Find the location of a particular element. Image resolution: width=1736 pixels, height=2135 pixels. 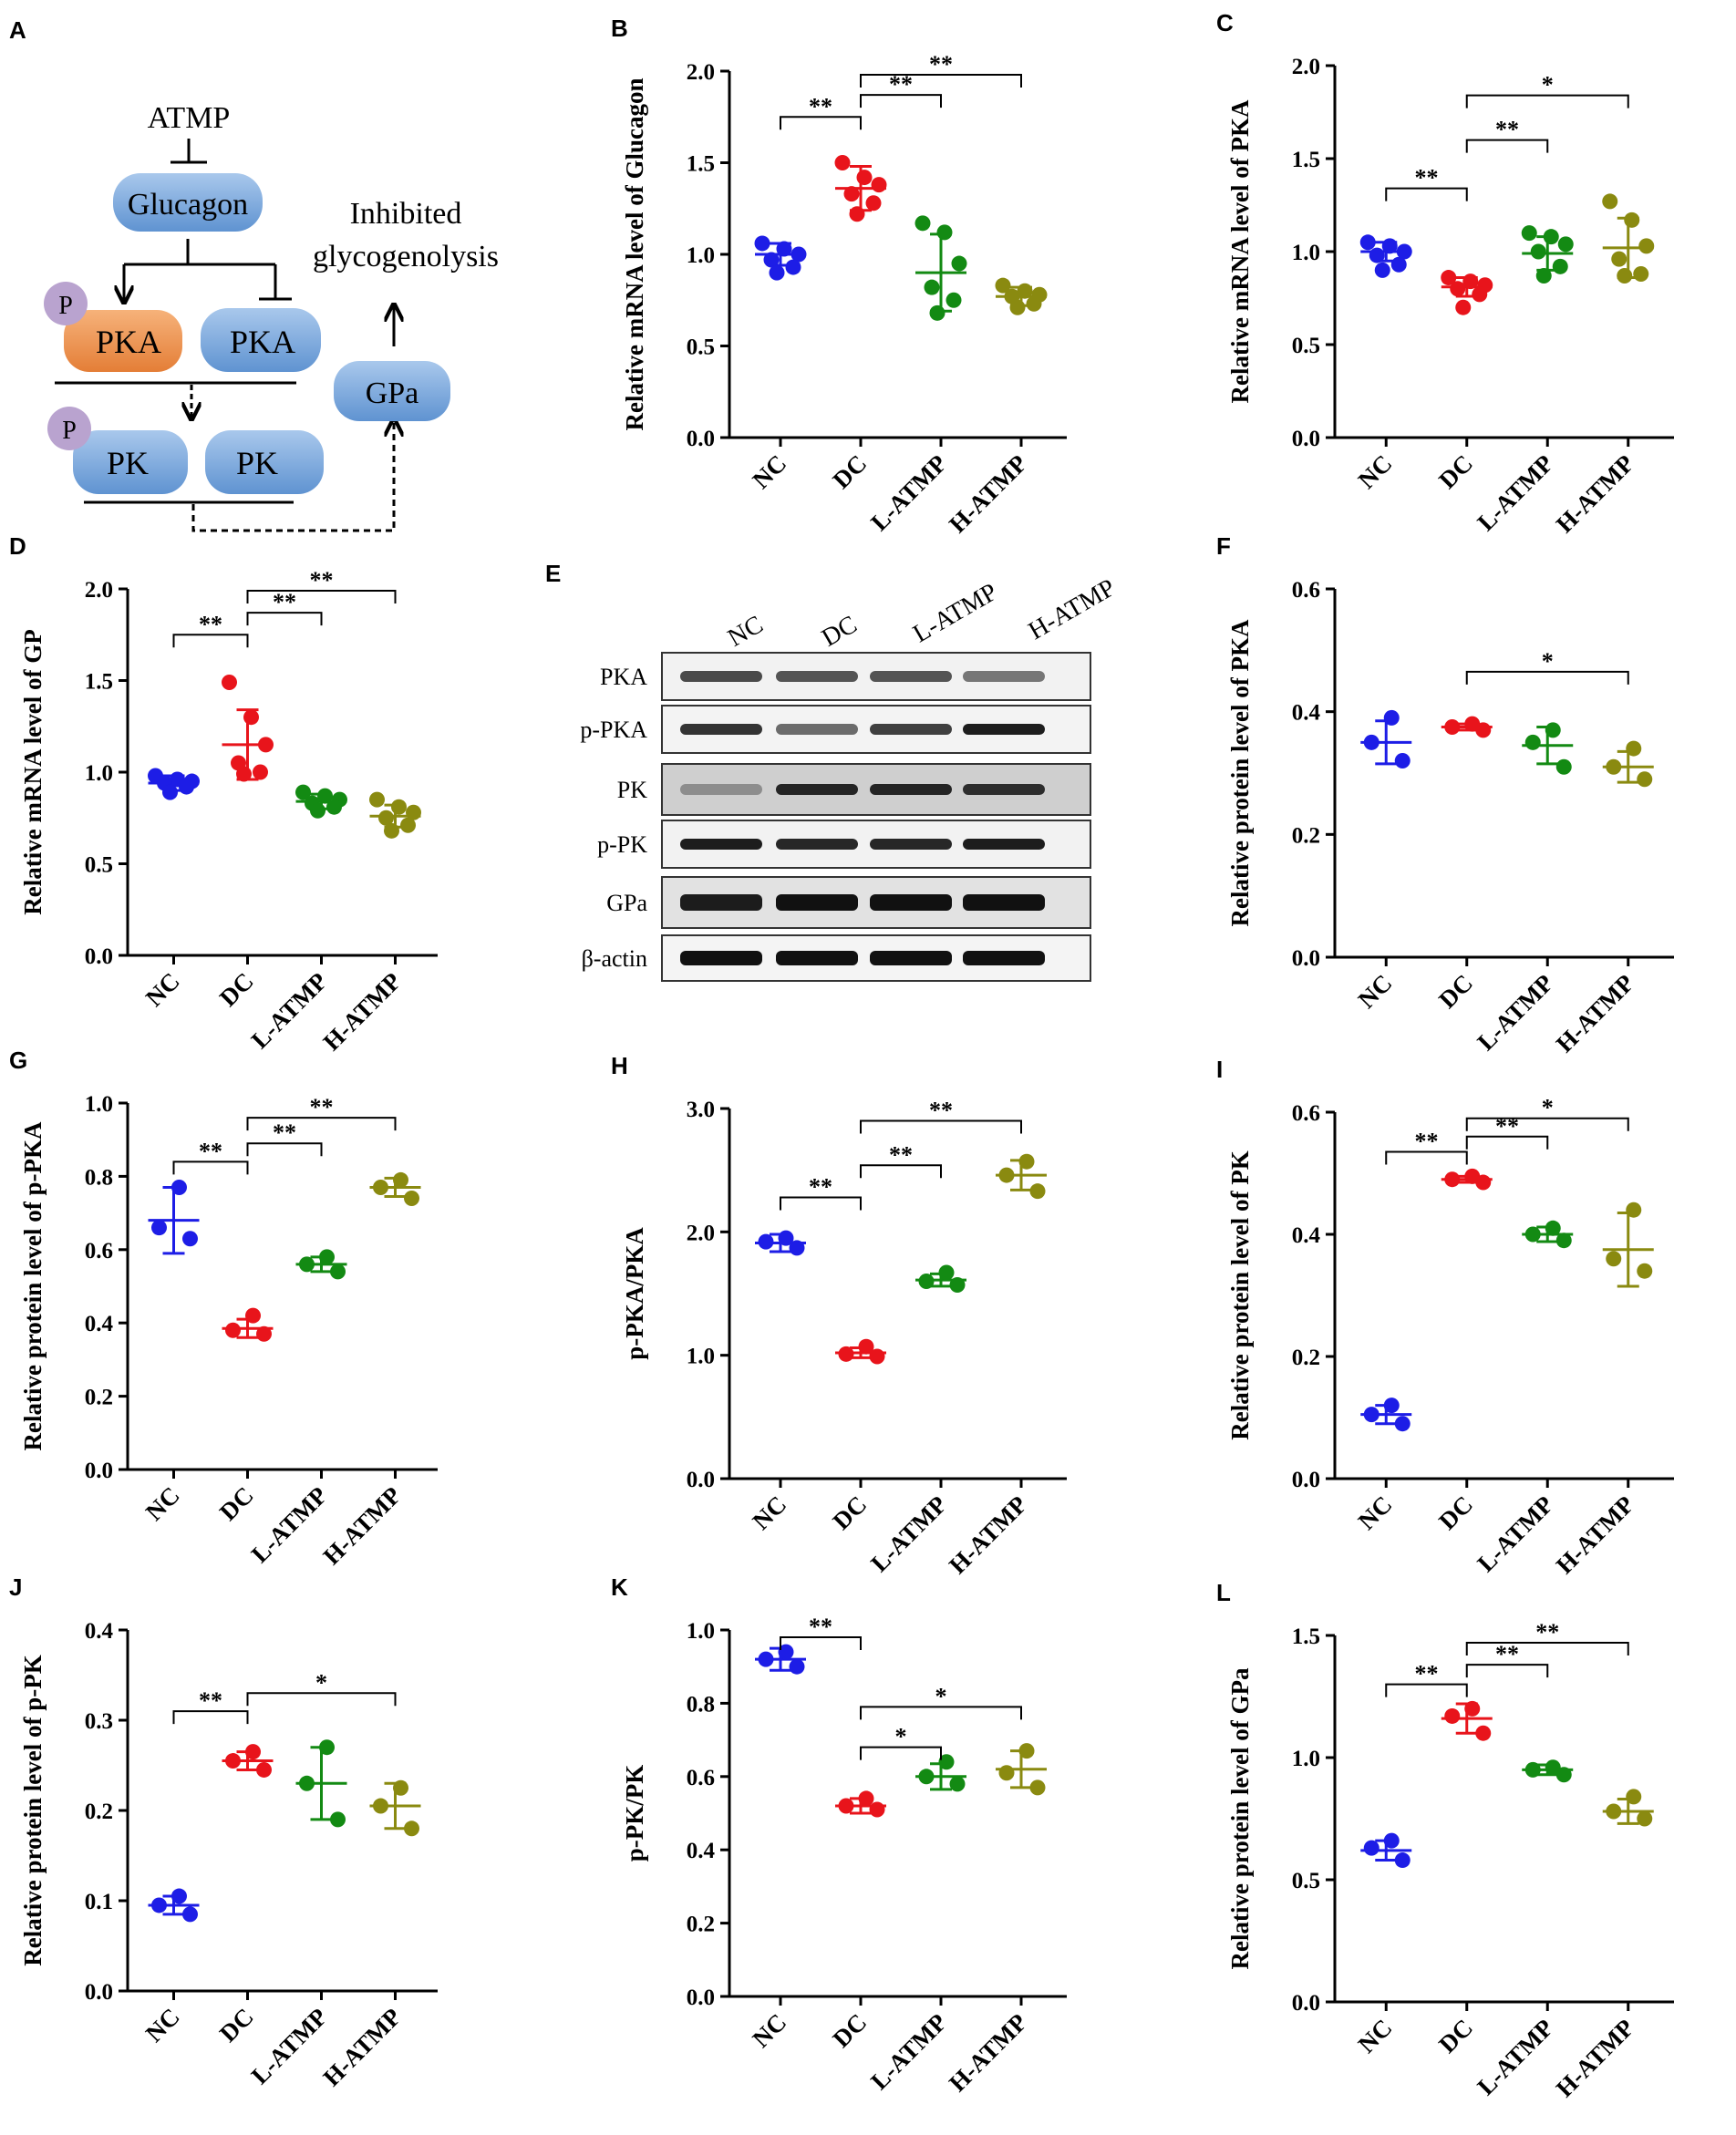

gpa-label: GPa is located at coordinates (392, 393).